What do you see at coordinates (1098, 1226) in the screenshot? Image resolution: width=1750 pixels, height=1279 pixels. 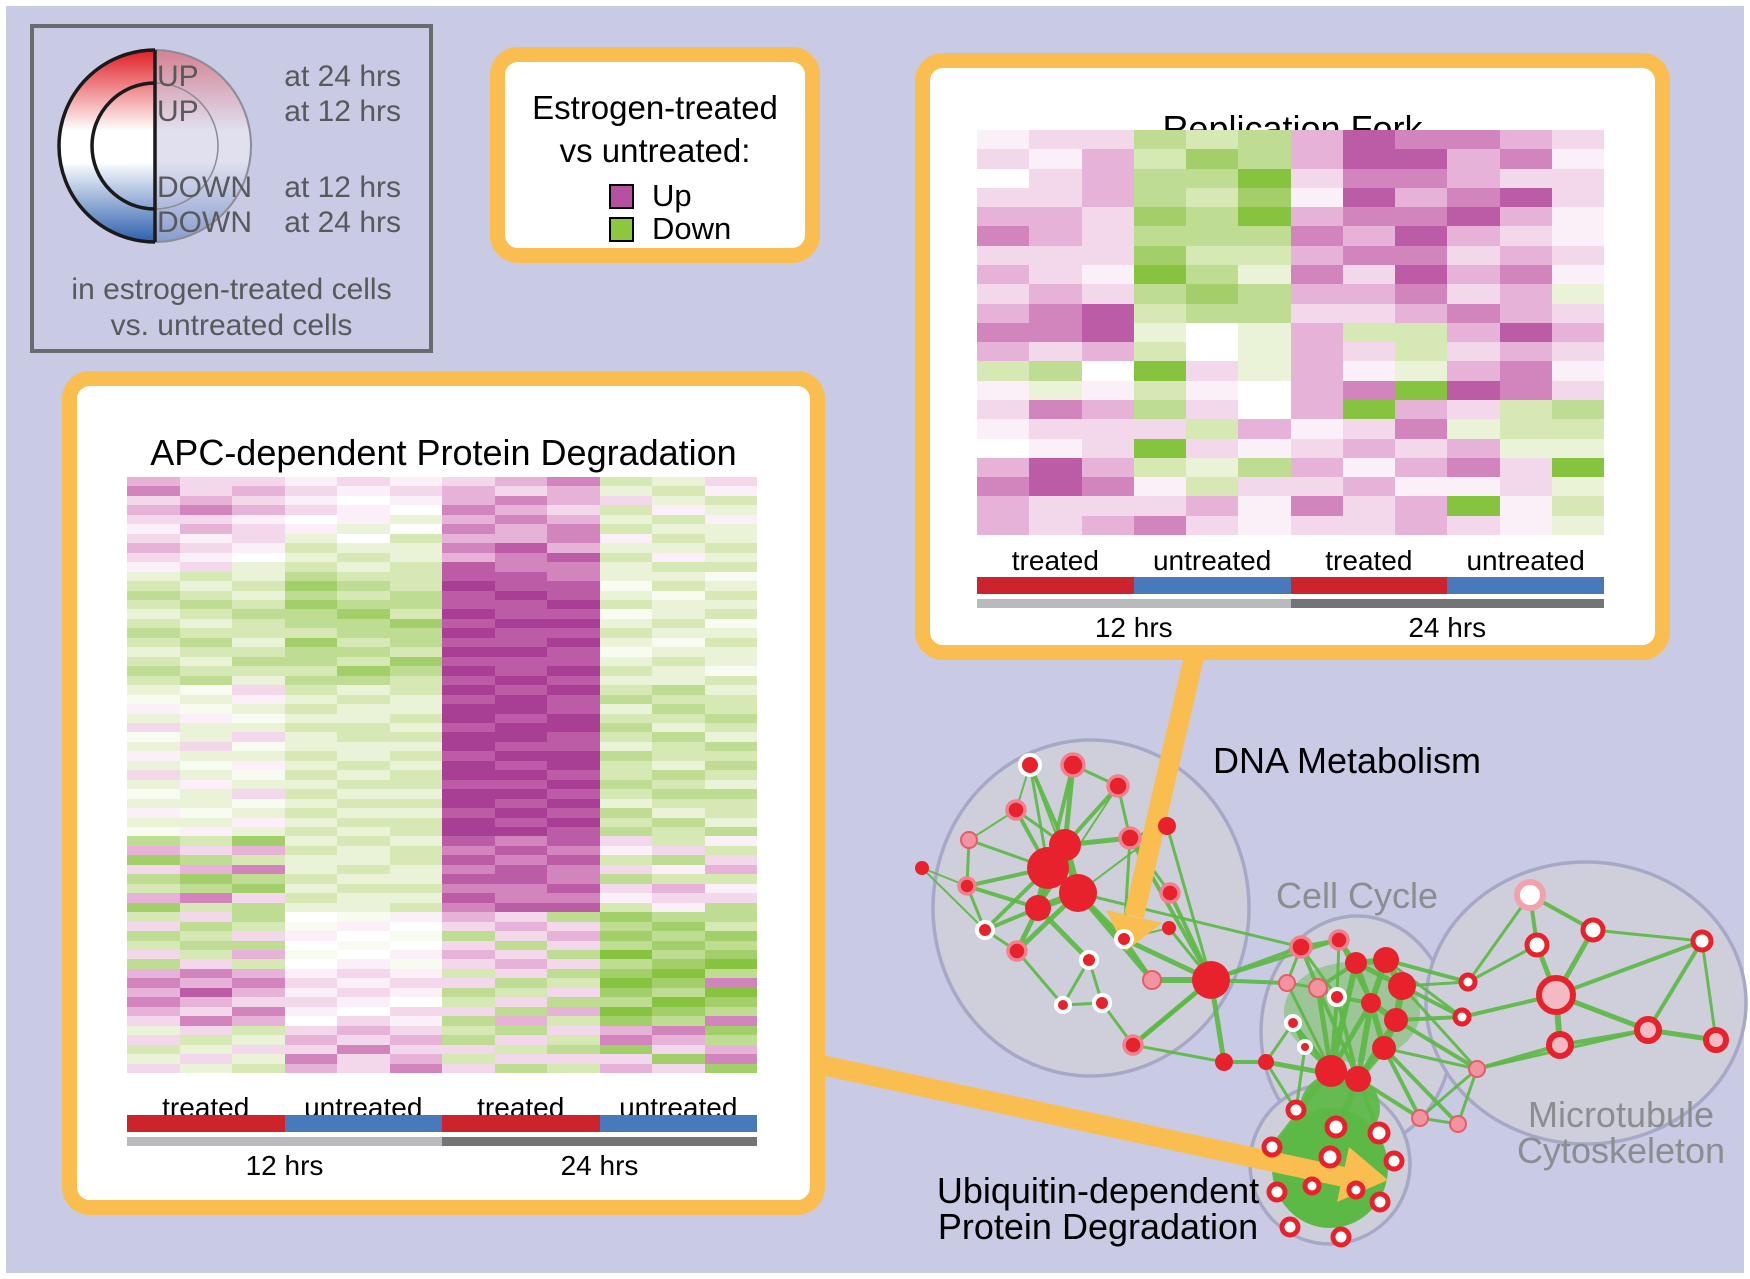 I see `cluster-label: Protein Degradation` at bounding box center [1098, 1226].